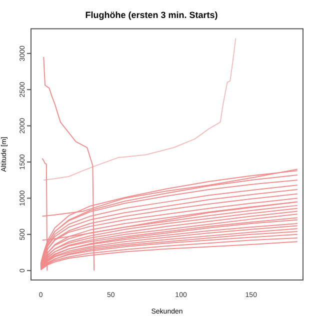  Describe the element at coordinates (151, 15) in the screenshot. I see `chart-title: Flughöhe (ersten 3 min. Starts)` at that location.